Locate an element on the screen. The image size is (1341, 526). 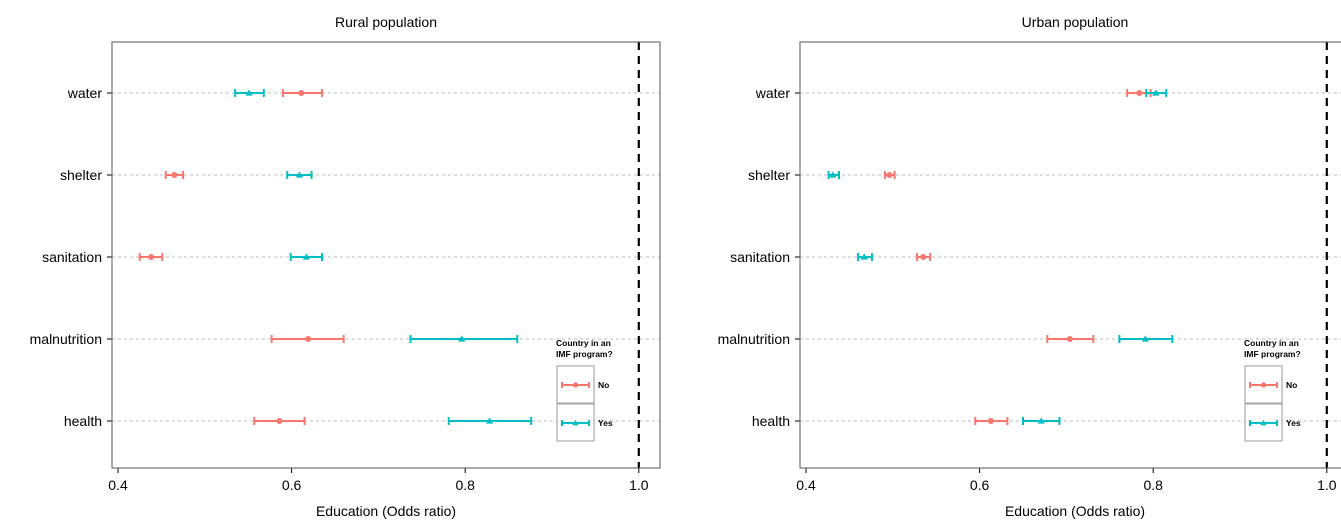
chart-title: Urban population is located at coordinates (1075, 22).